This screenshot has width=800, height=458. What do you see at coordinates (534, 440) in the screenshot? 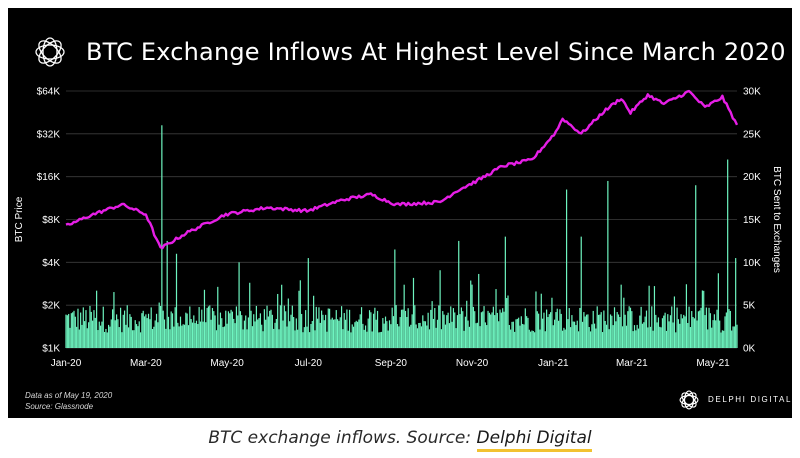
I see `caption-source-link: Delphi Digital` at bounding box center [534, 440].